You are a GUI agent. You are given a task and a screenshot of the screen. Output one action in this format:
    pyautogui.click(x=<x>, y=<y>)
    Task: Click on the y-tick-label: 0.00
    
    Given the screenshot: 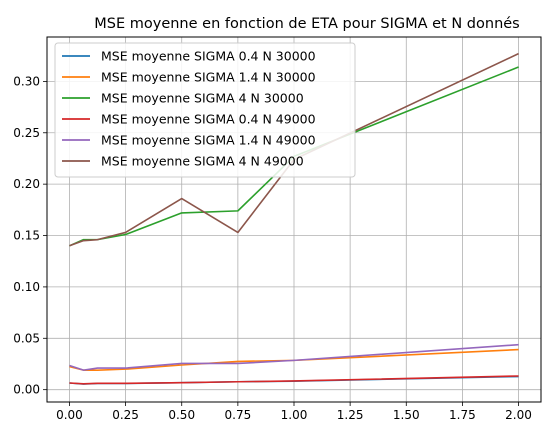 What is the action you would take?
    pyautogui.click(x=26, y=390)
    